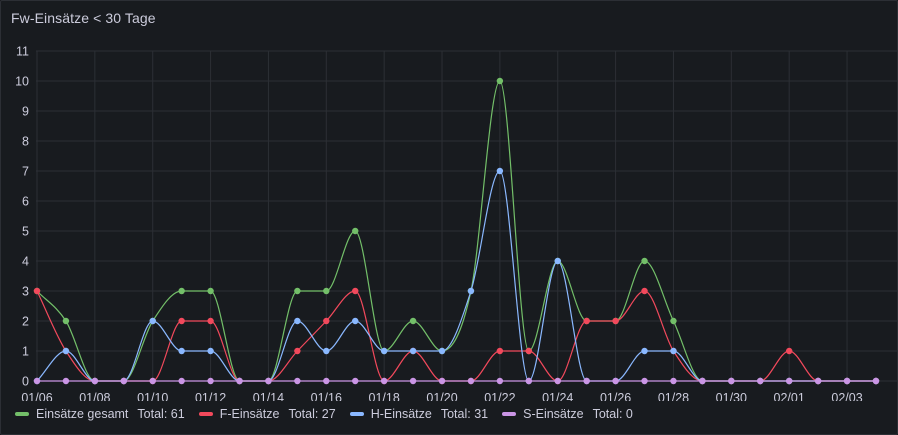  Describe the element at coordinates (567, 414) in the screenshot. I see `legend-item: S-Einsätze Total: 0` at that location.